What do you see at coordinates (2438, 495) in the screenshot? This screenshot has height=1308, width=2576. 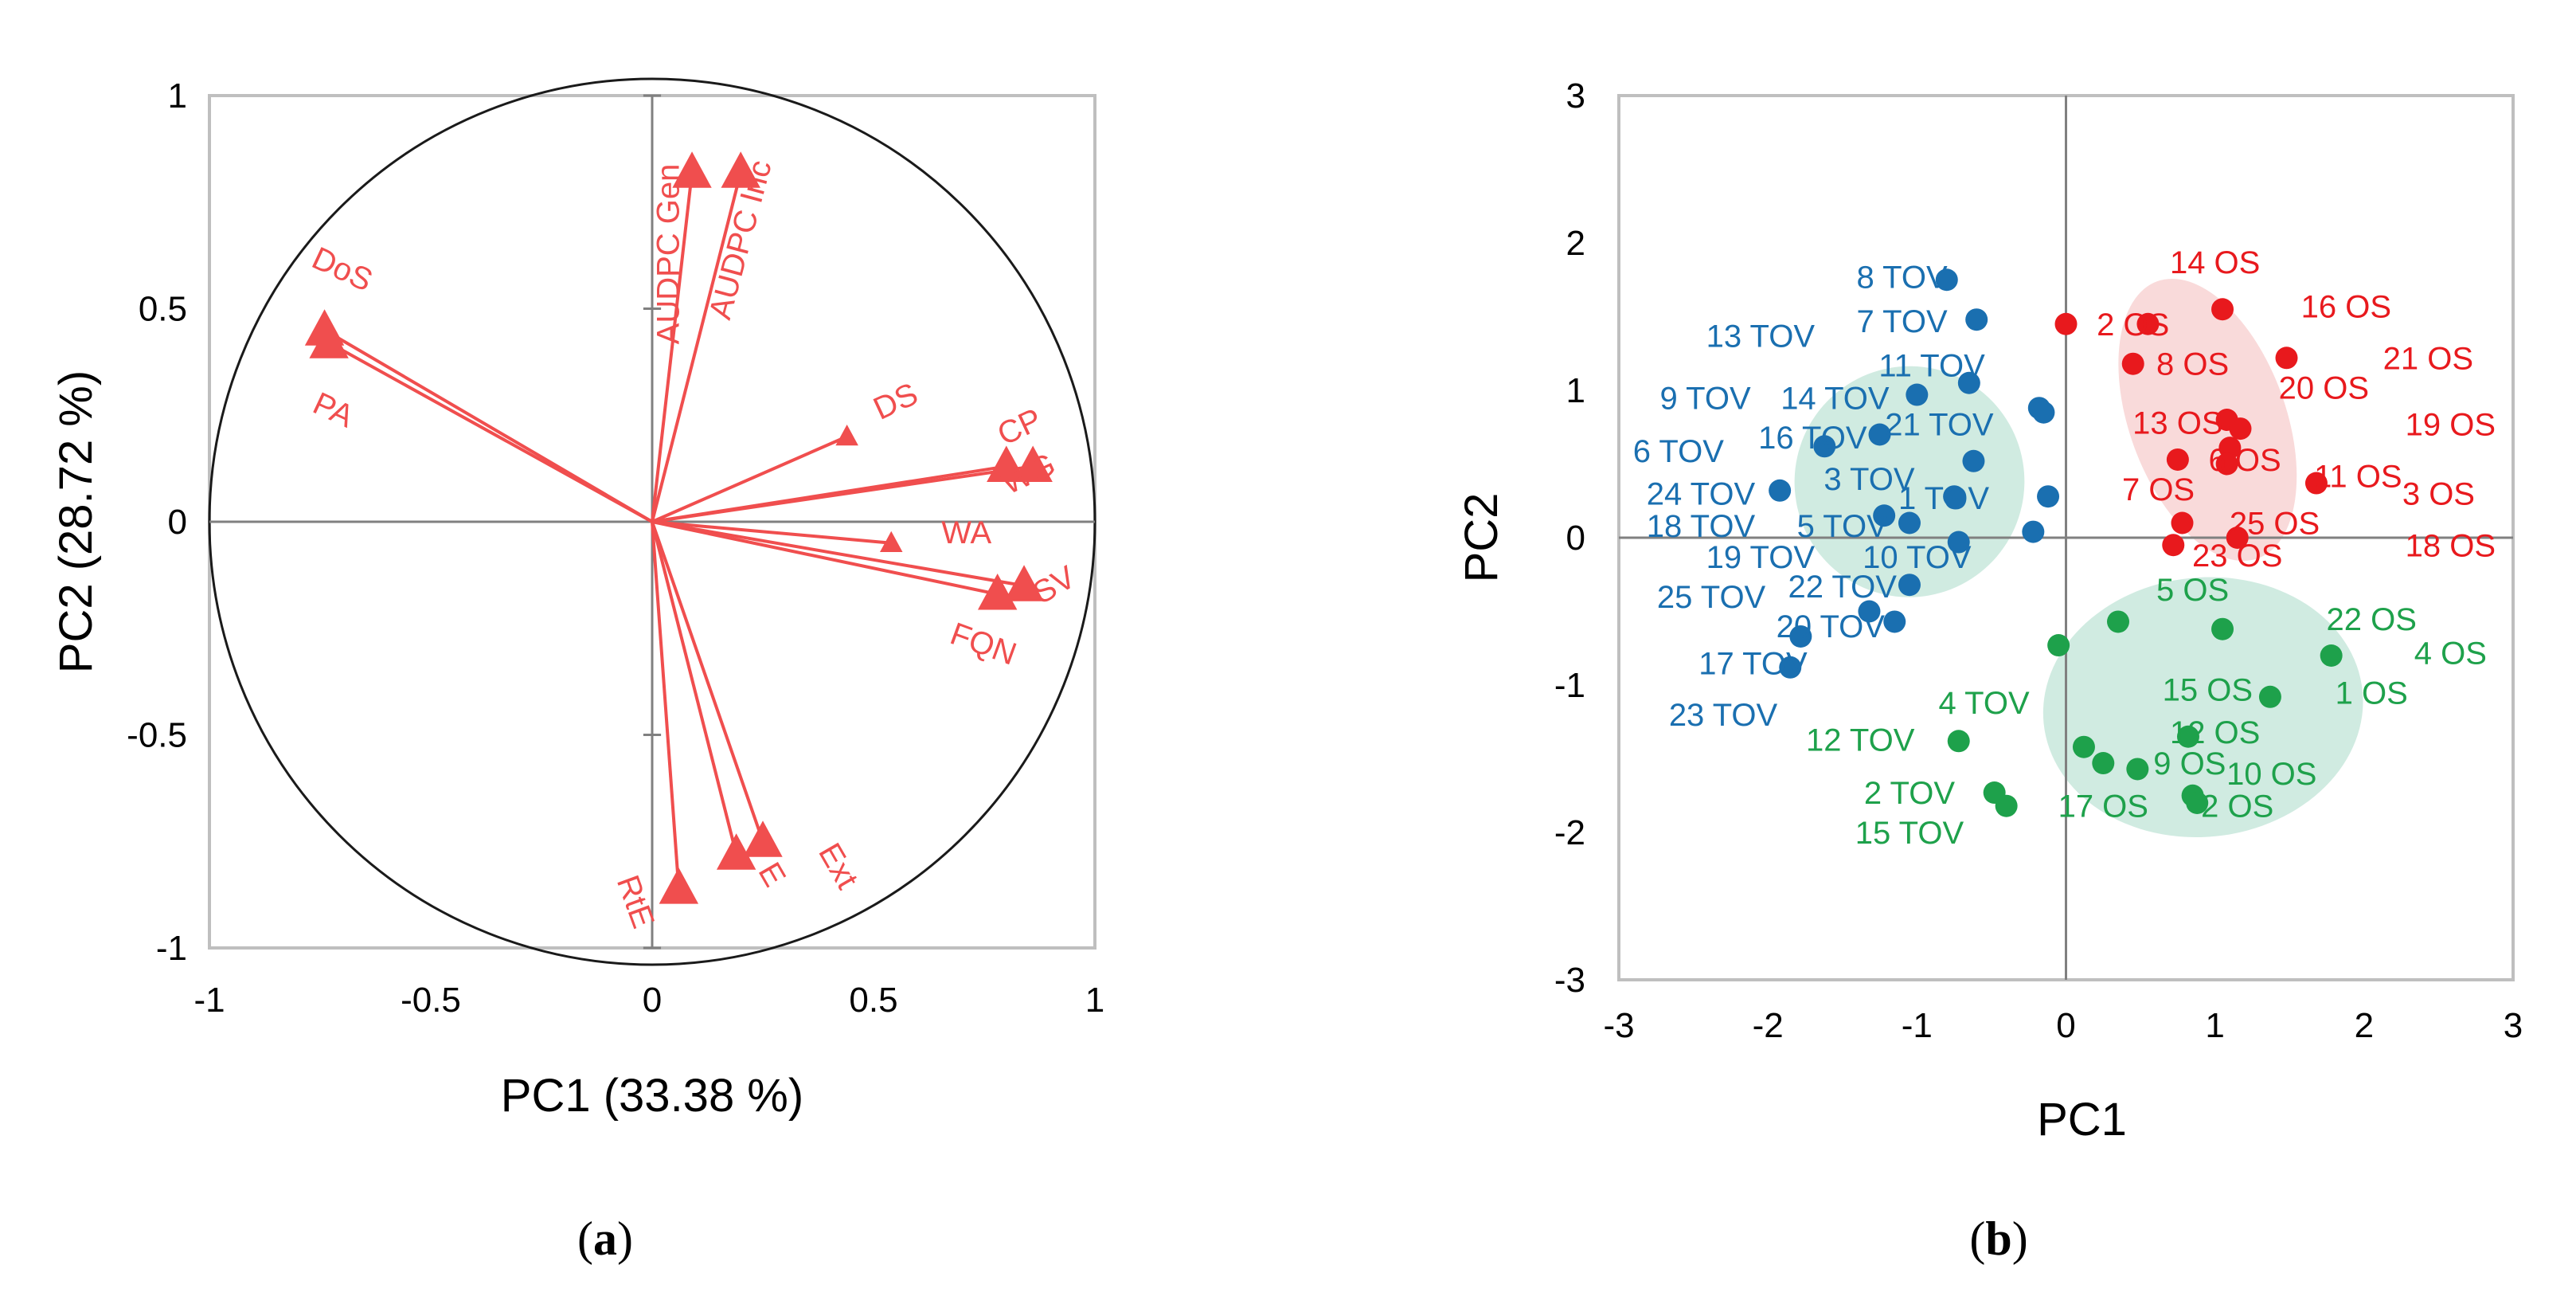 I see `score-point-label: 3 OS` at bounding box center [2438, 495].